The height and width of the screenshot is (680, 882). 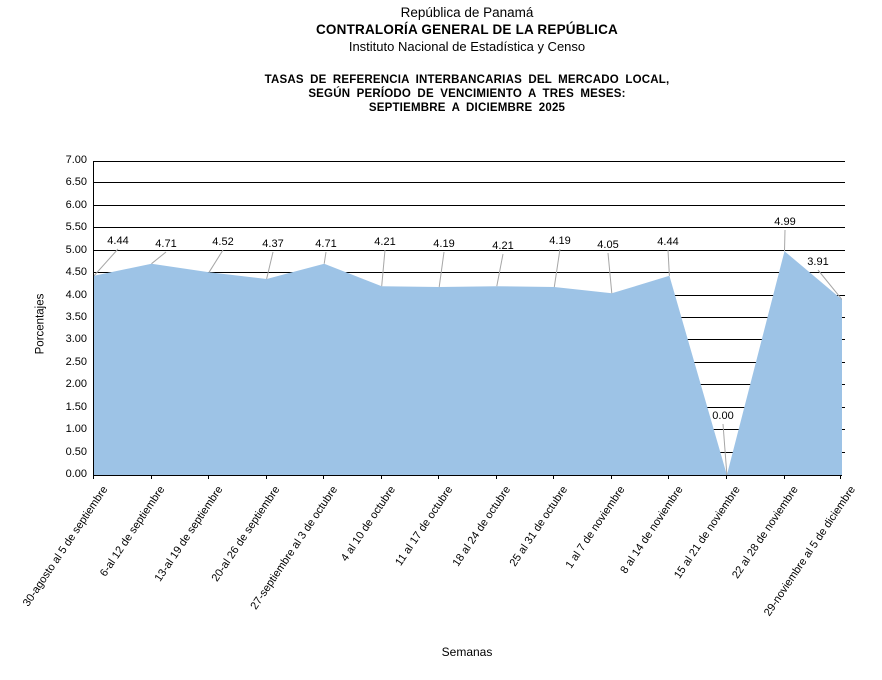 I want to click on y-tick-label: 2.50, so click(x=76, y=361).